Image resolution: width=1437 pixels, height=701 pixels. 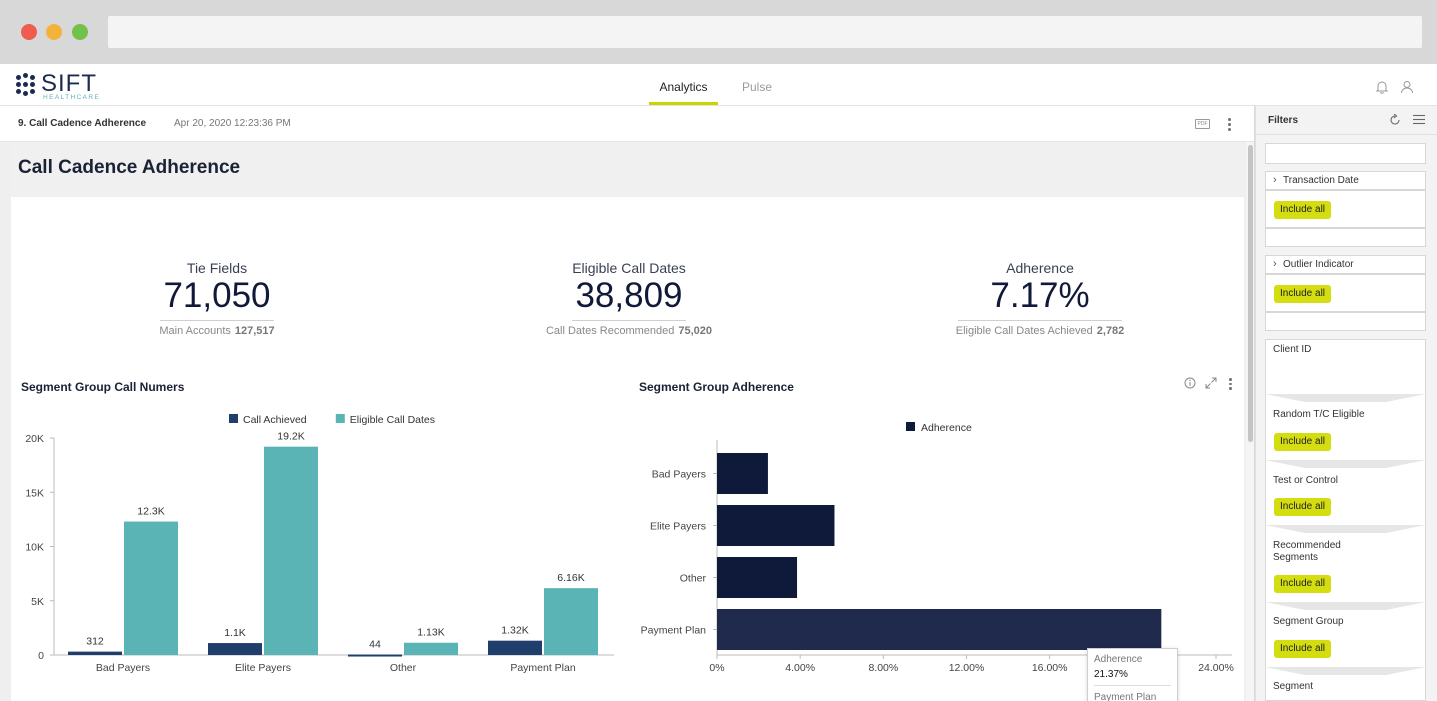 I want to click on chart-title-adherence: Segment Group Adherence, so click(x=716, y=387).